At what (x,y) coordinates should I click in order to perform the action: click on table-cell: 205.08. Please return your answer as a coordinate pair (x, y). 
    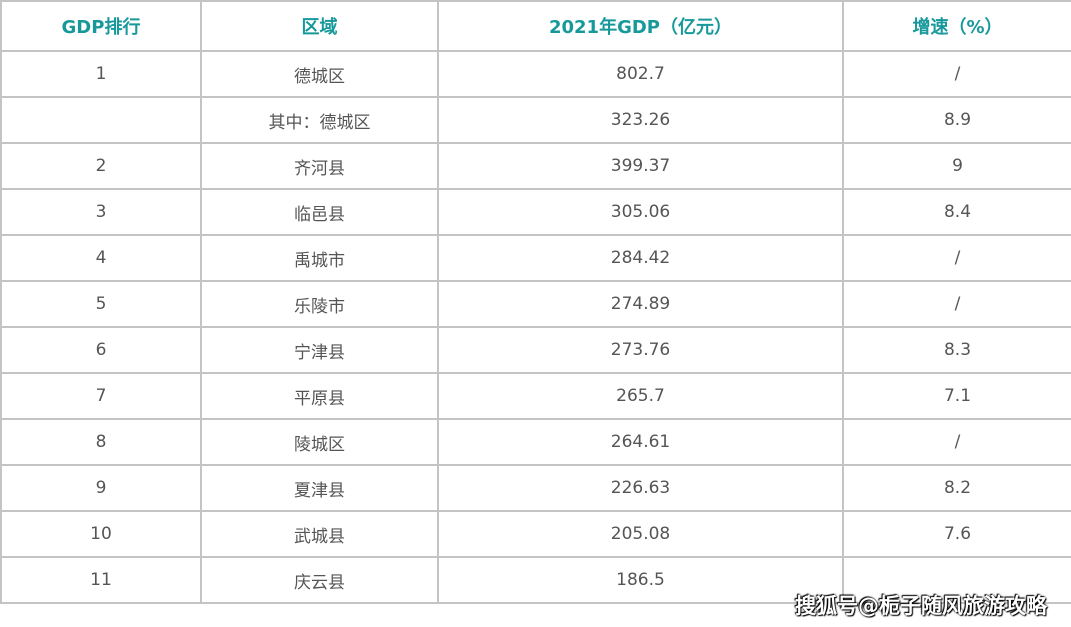
    Looking at the image, I should click on (640, 534).